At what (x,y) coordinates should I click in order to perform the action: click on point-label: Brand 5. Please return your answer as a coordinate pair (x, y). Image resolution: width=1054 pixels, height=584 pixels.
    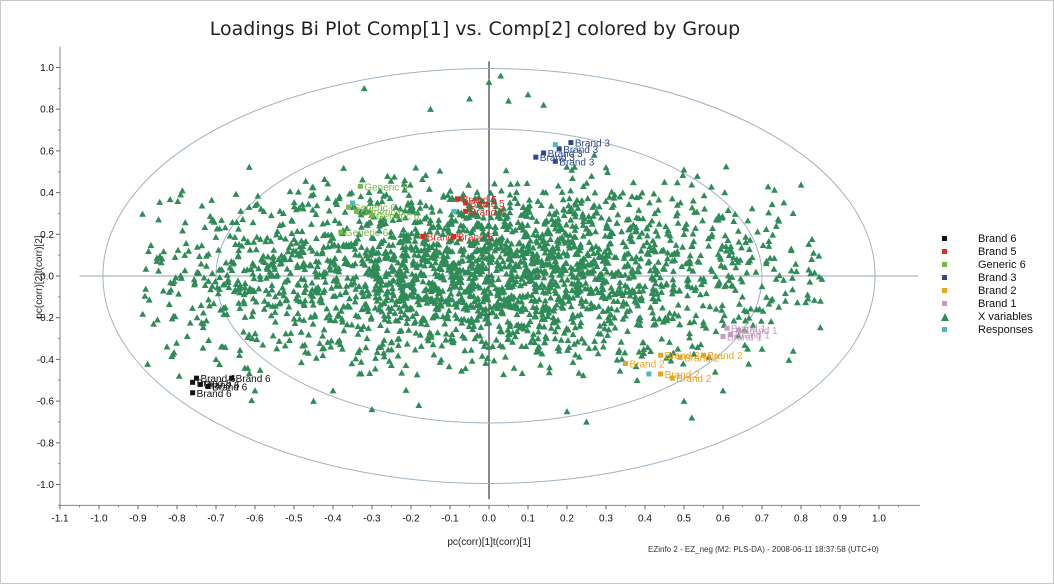
    Looking at the image, I should click on (487, 204).